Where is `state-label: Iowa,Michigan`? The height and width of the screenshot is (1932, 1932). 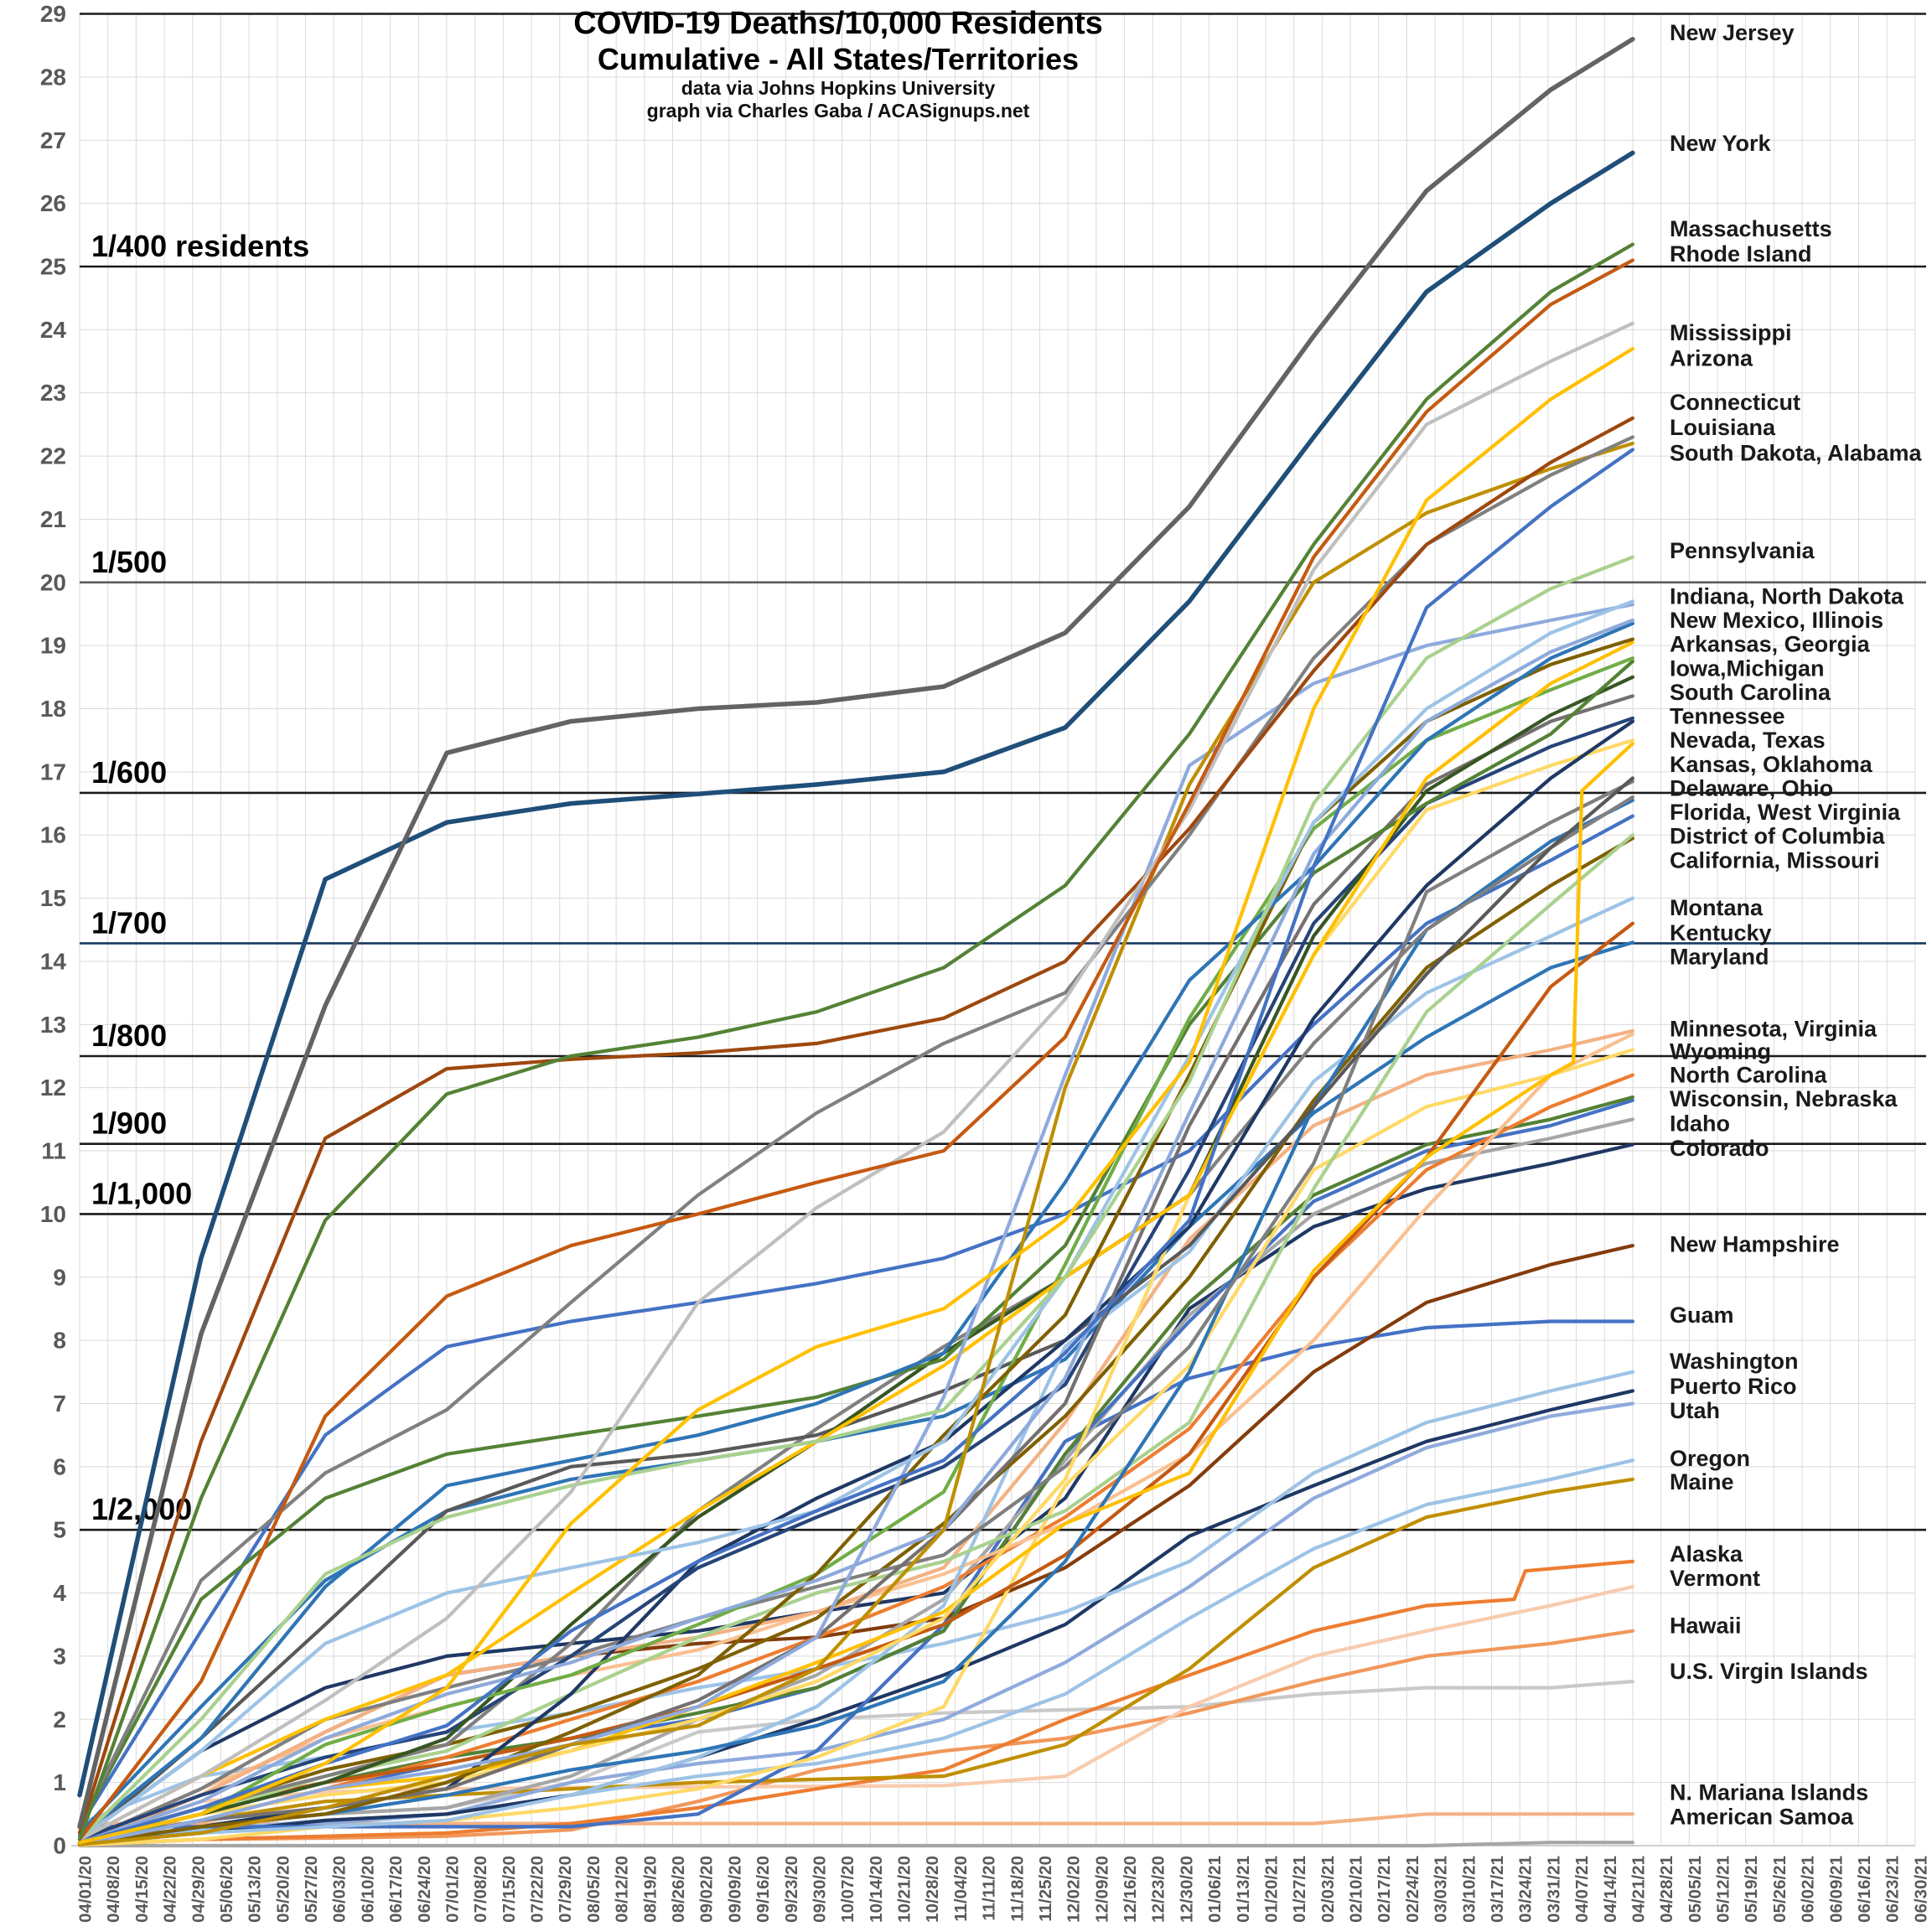 state-label: Iowa,Michigan is located at coordinates (1748, 668).